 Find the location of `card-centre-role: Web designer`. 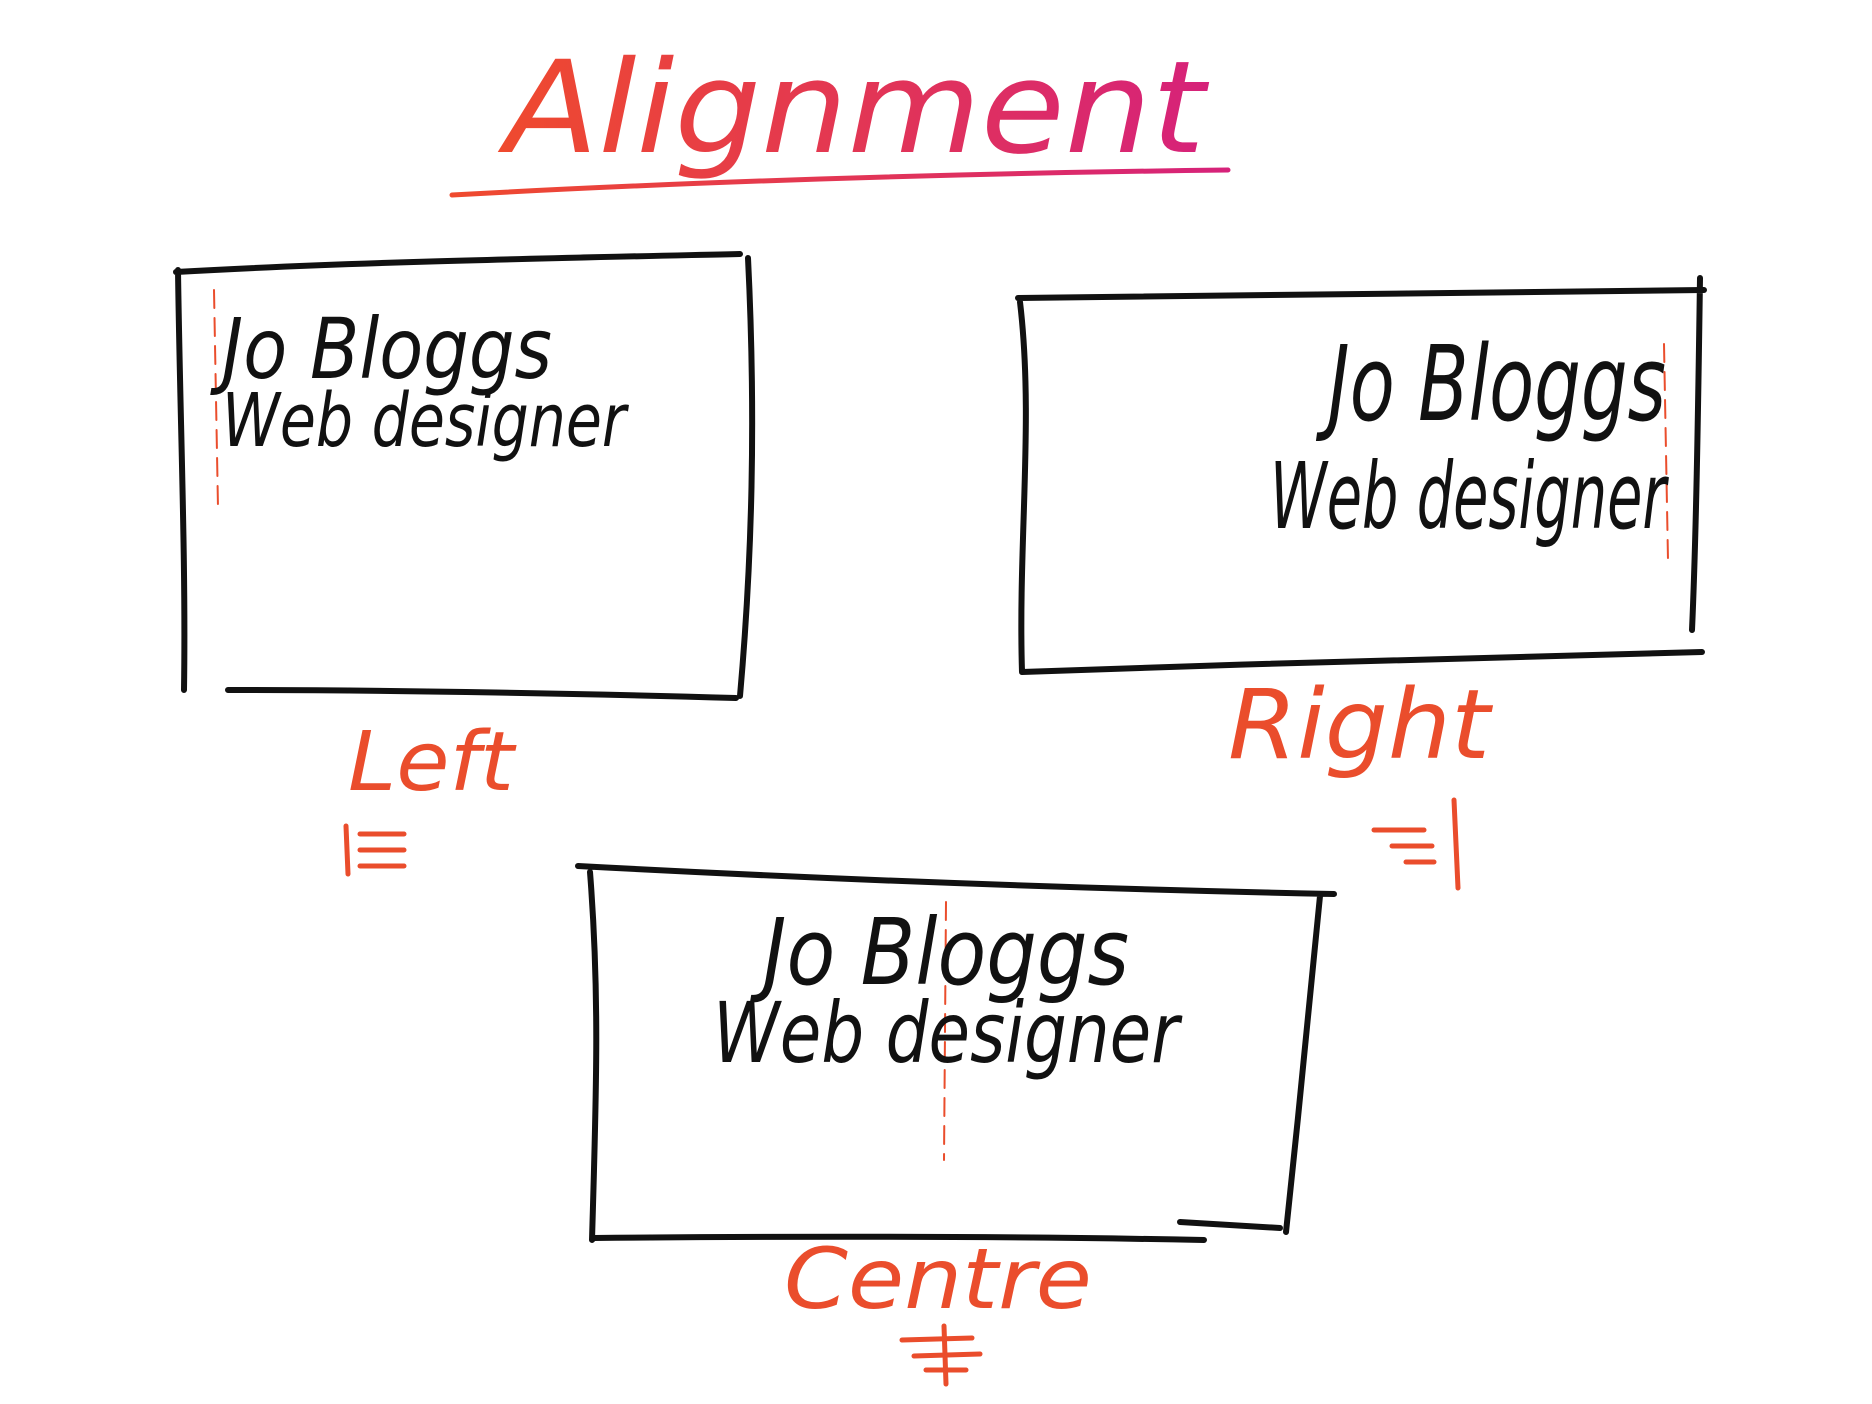

card-centre-role: Web designer is located at coordinates (948, 1033).